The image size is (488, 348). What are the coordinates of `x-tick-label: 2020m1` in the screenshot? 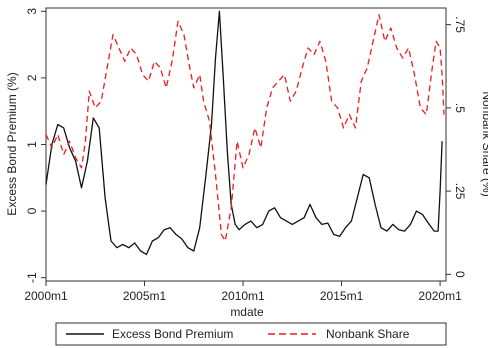 It's located at (440, 296).